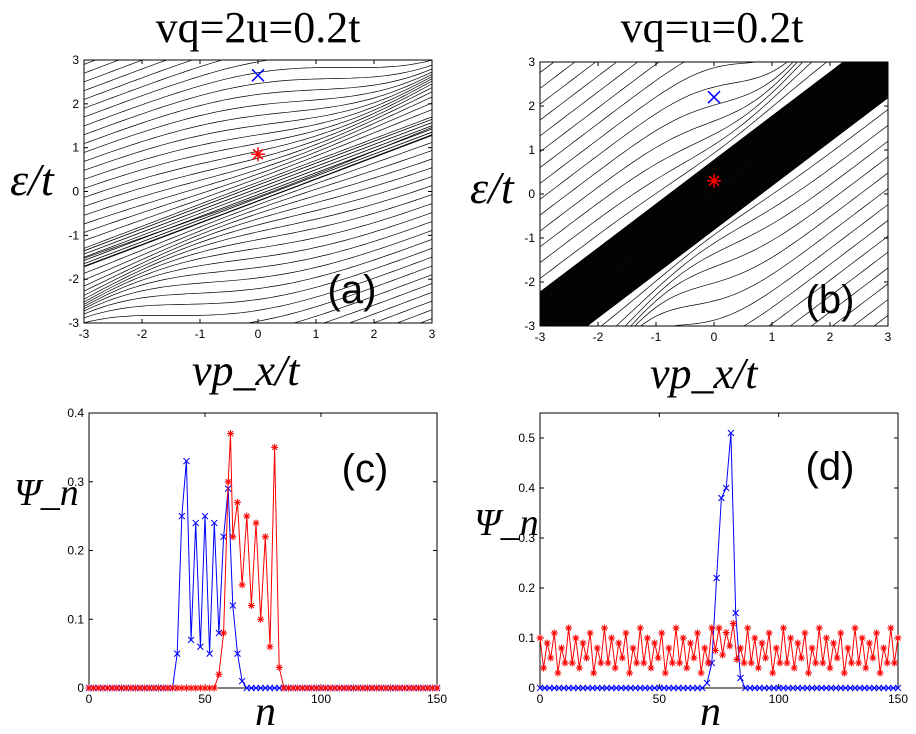 The height and width of the screenshot is (734, 916). Describe the element at coordinates (598, 337) in the screenshot. I see `x-tick-label: -2` at that location.